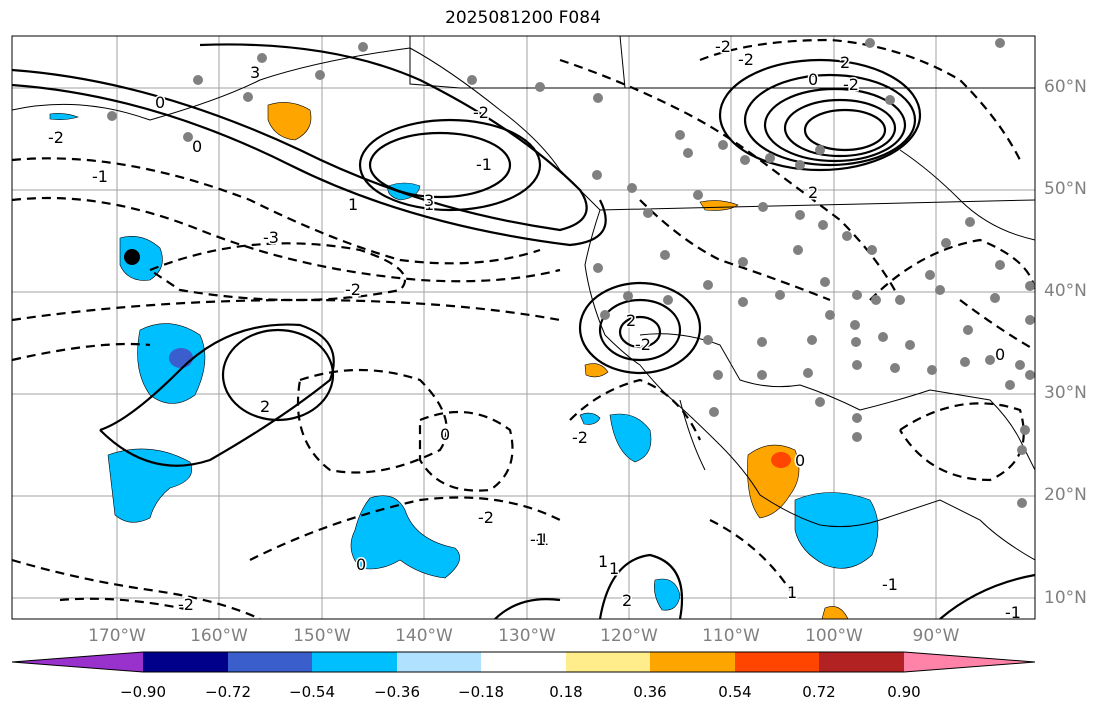 This screenshot has height=712, width=1105. I want to click on colorbar-tick-label: −0.36, so click(397, 692).